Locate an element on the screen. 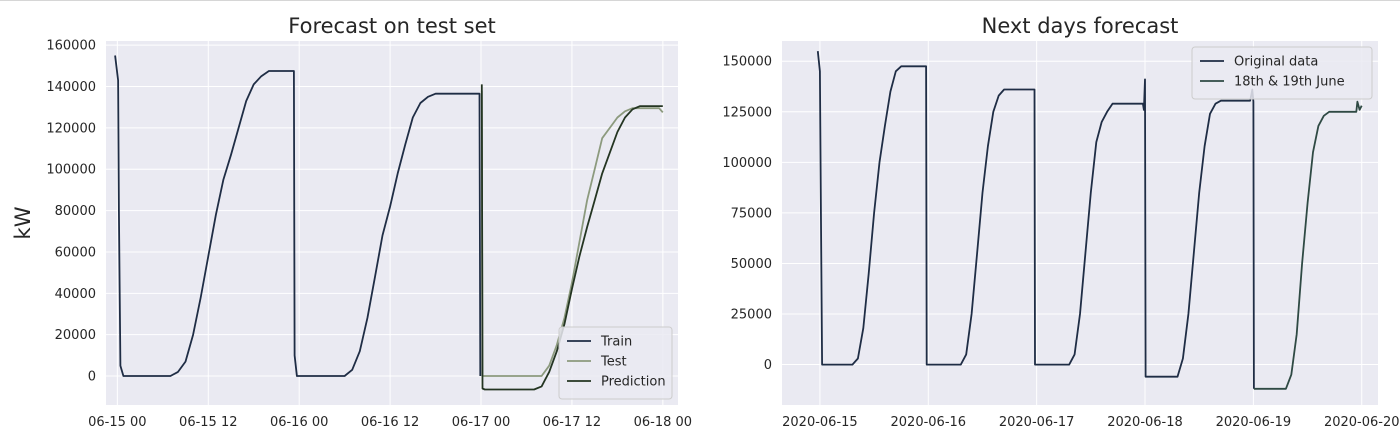 The width and height of the screenshot is (1400, 443). y-tick-label: 125000 is located at coordinates (747, 112).